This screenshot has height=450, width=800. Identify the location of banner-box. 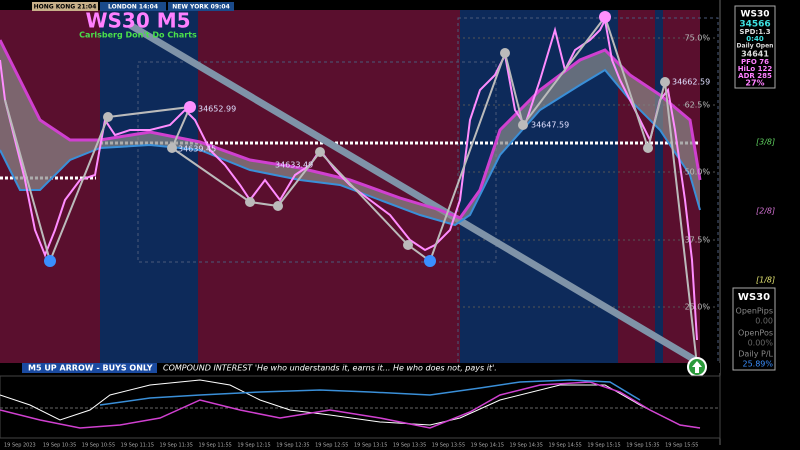
(89, 368).